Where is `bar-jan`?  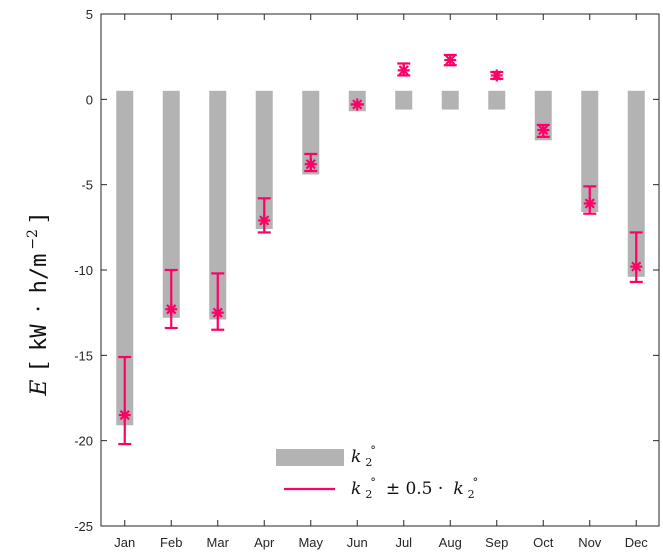
bar-jan is located at coordinates (125, 258).